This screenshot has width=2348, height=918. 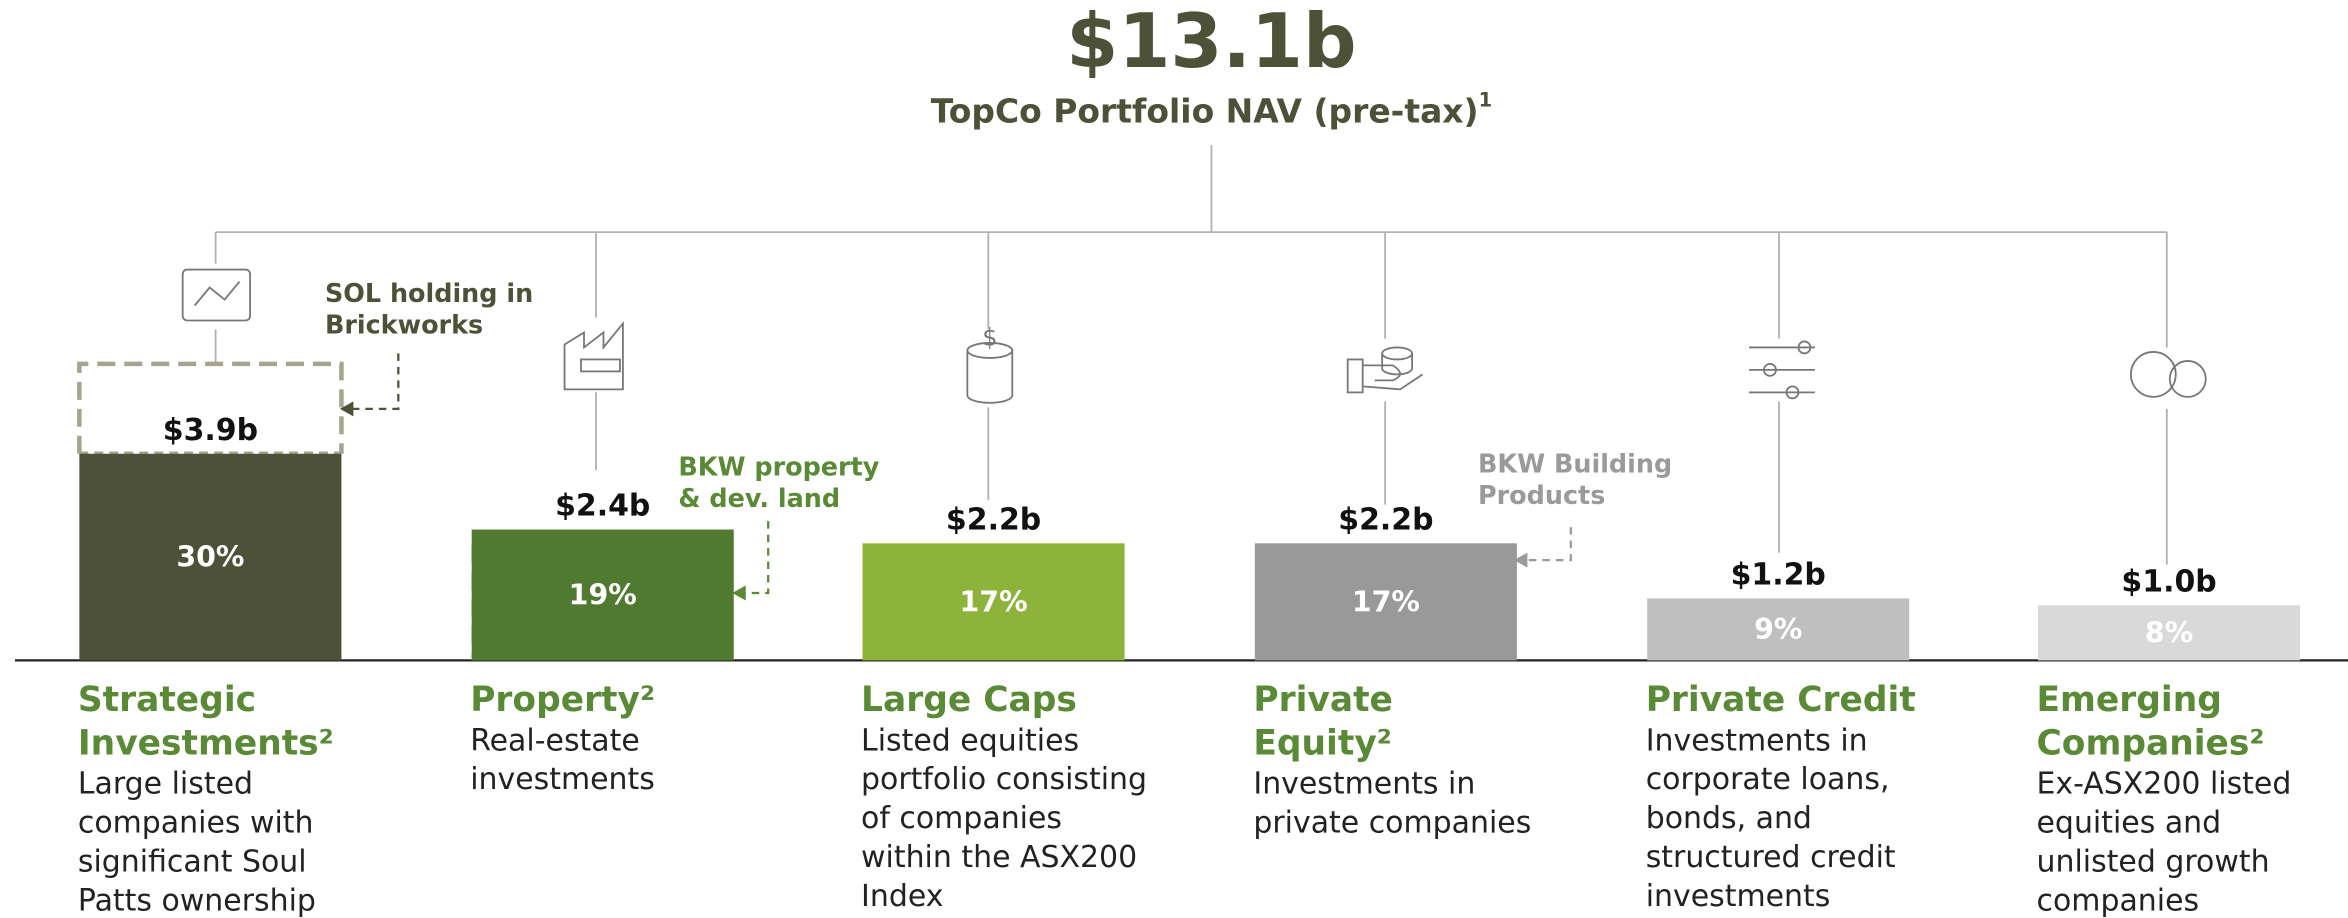 I want to click on share-label: 9%, so click(x=1778, y=629).